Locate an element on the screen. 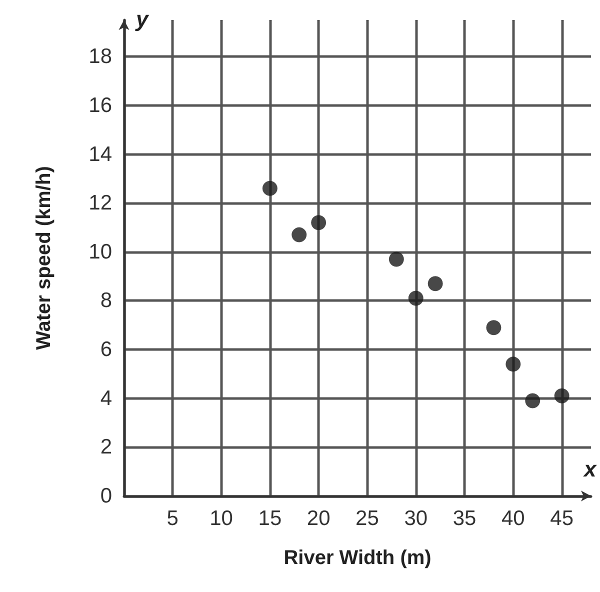 The image size is (600, 592). y-tick-label: 6 is located at coordinates (106, 350).